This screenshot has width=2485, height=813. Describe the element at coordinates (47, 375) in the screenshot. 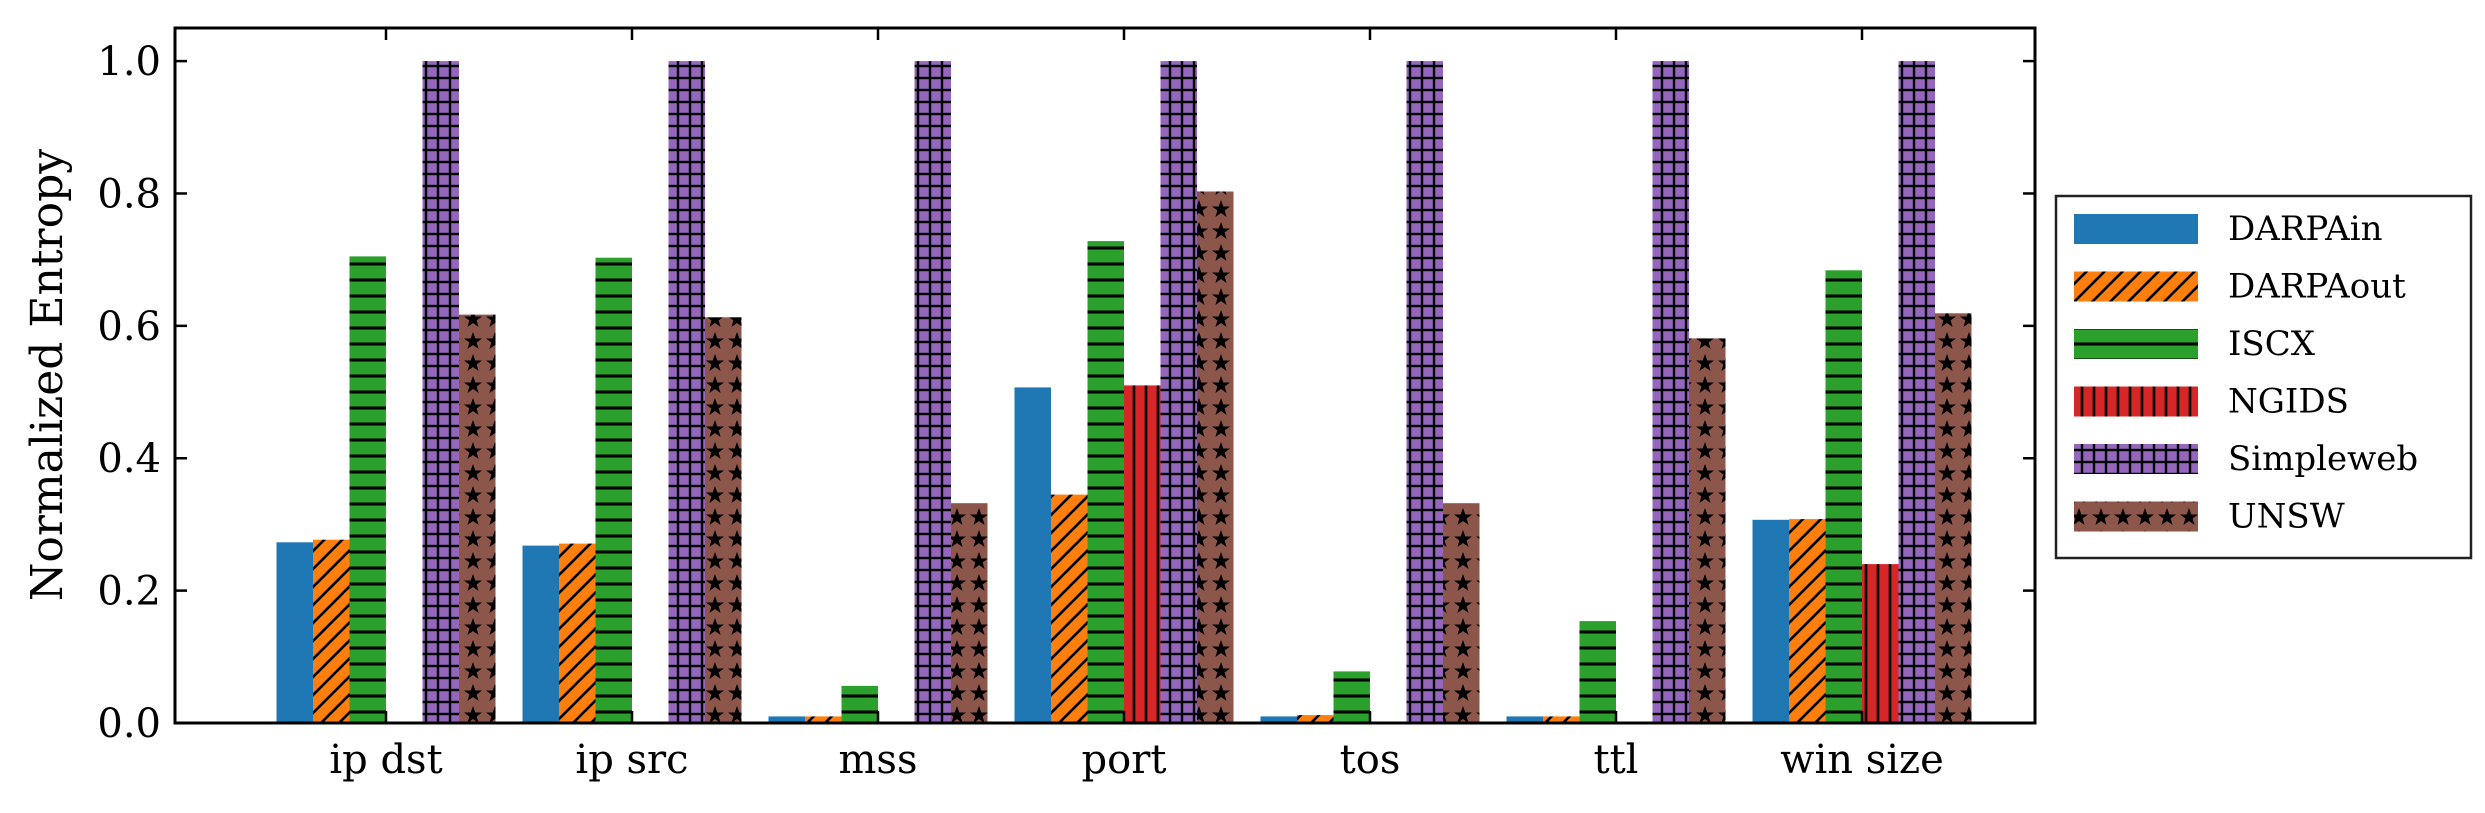

I see `y-axis-label: Normalized Entropy` at that location.